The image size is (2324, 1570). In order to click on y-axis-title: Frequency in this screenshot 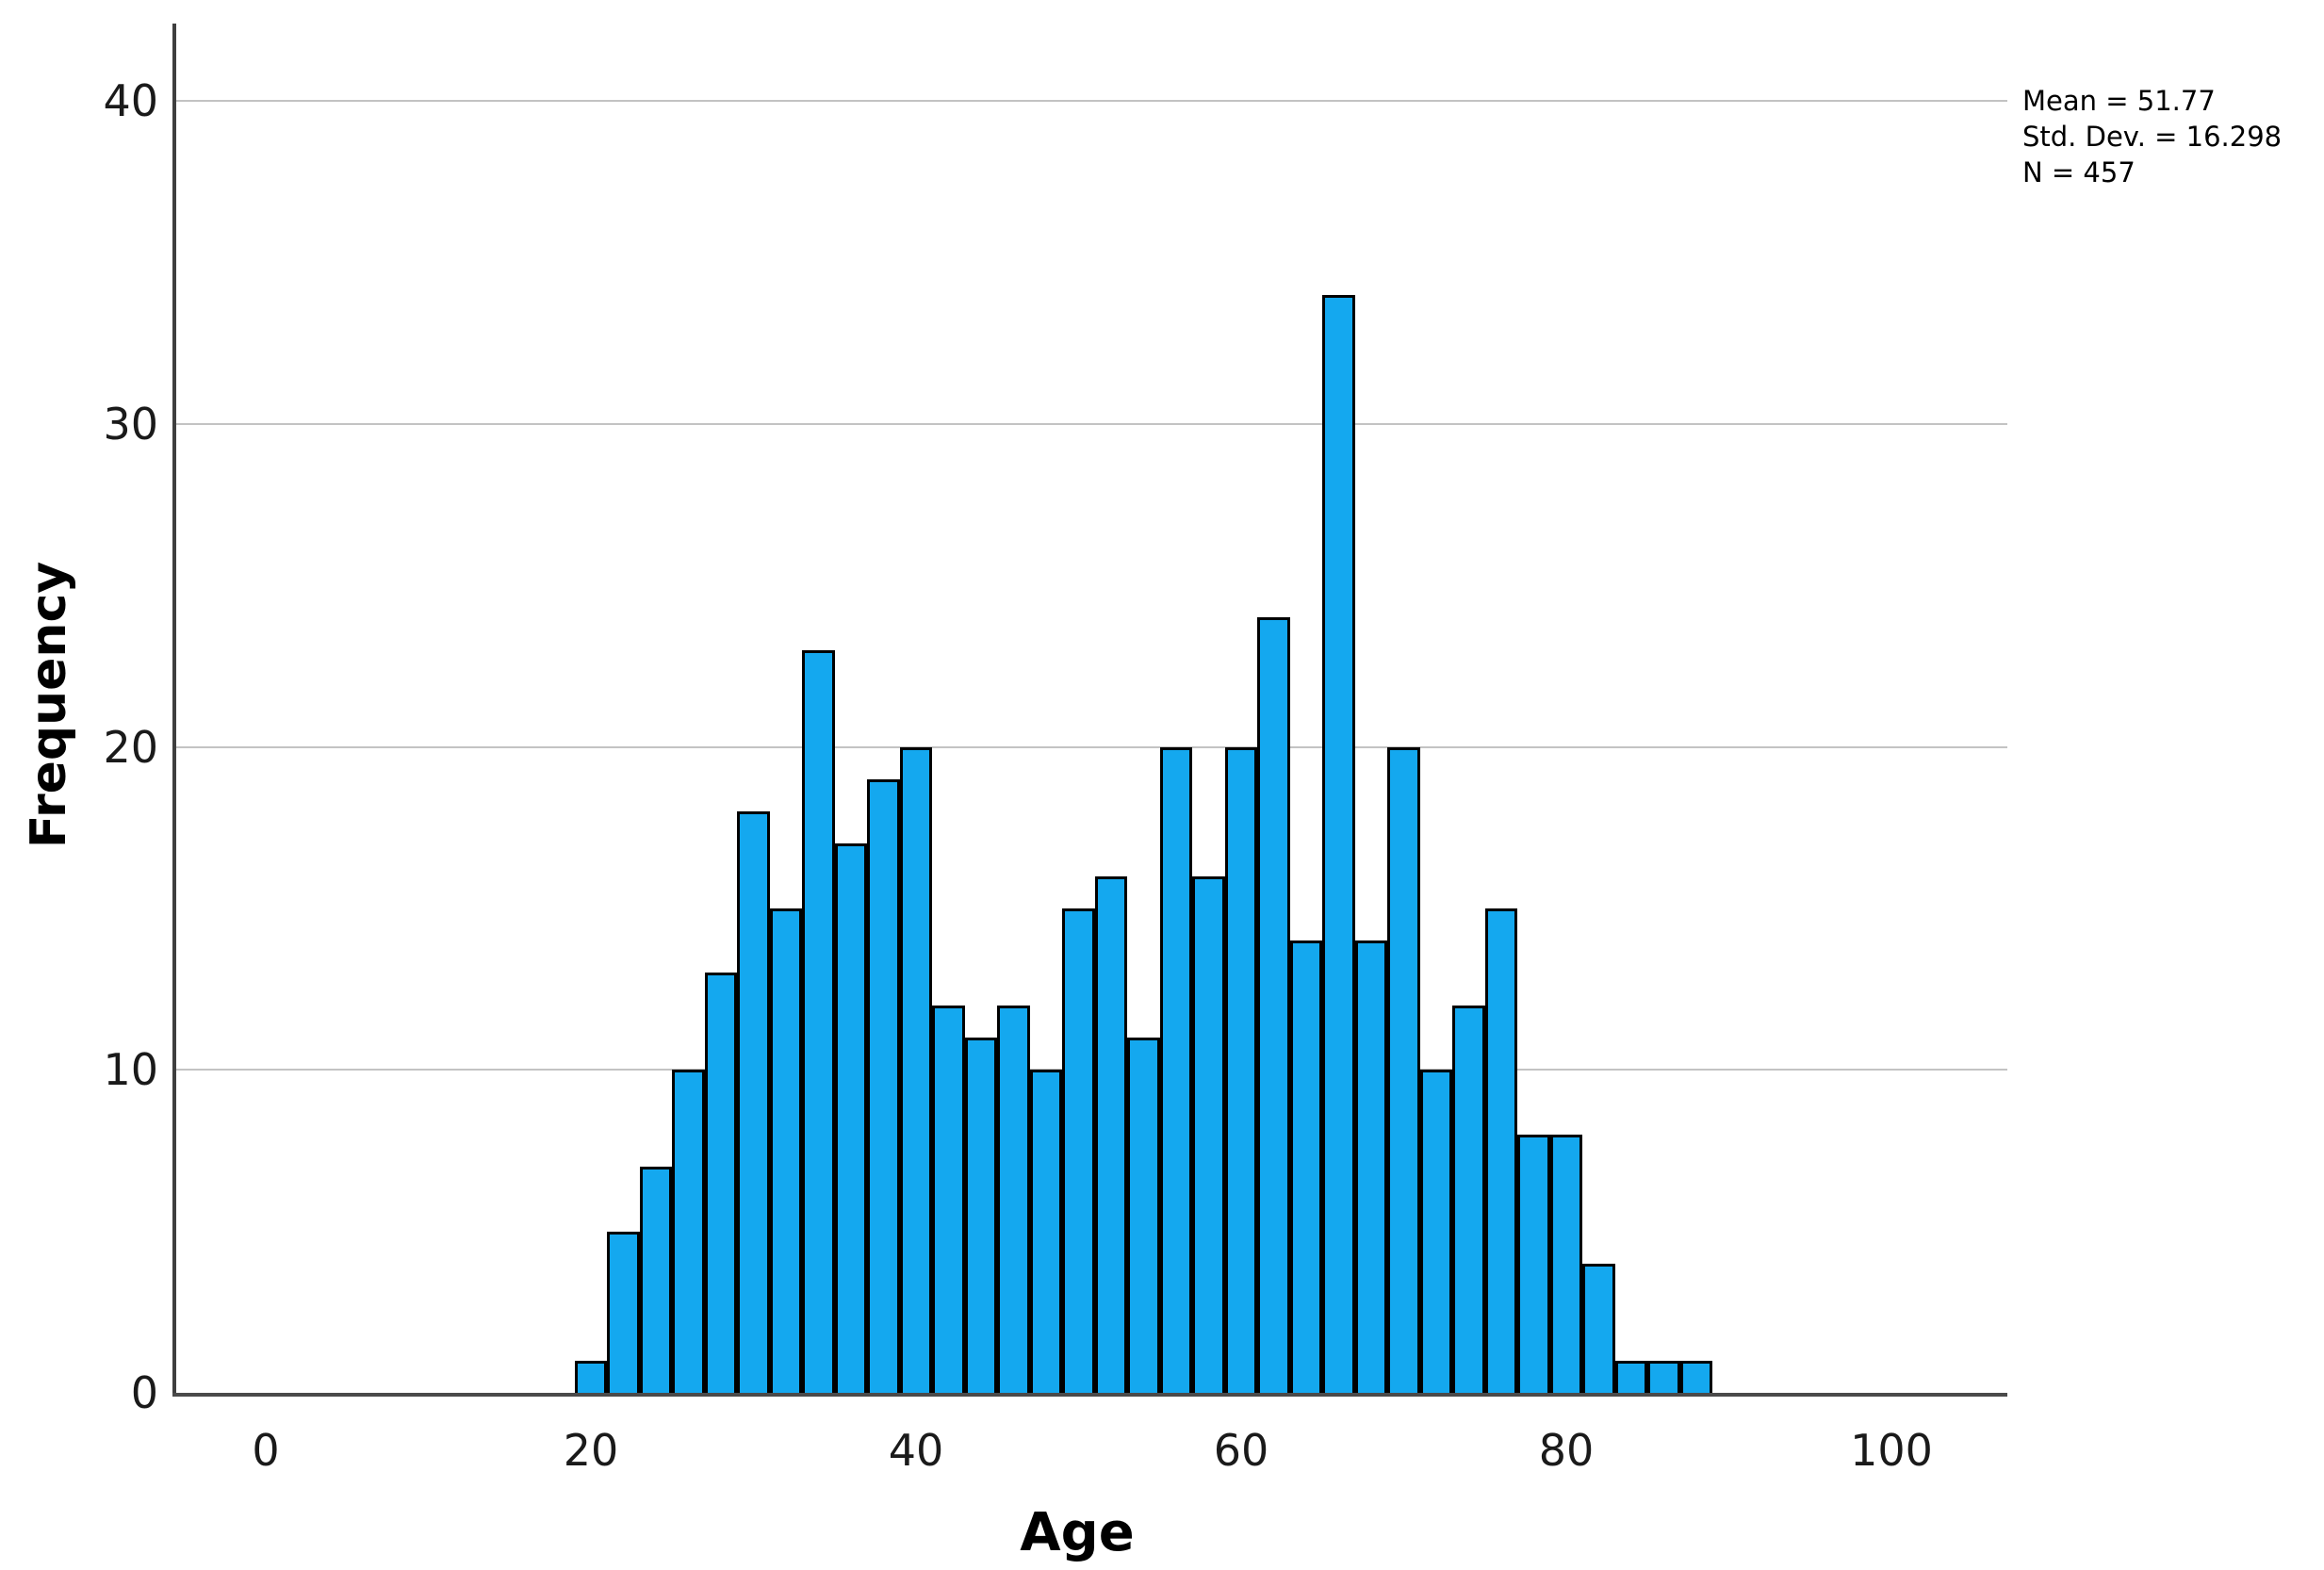, I will do `click(49, 705)`.